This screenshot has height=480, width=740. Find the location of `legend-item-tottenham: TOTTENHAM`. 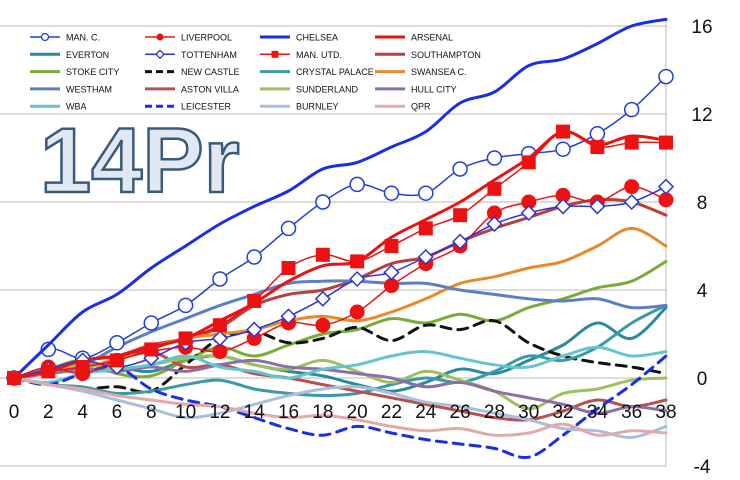

legend-item-tottenham: TOTTENHAM is located at coordinates (191, 54).